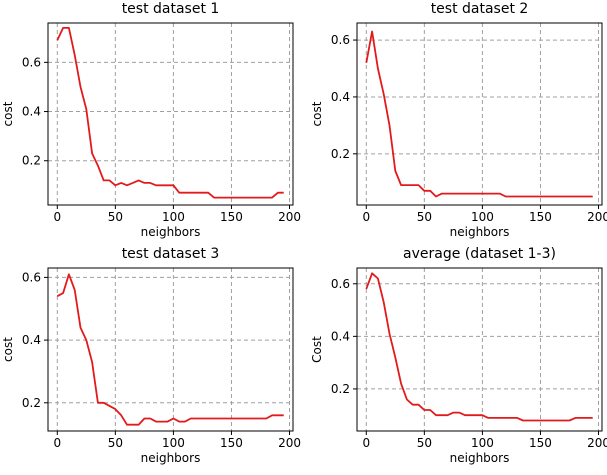 This screenshot has height=475, width=607. Describe the element at coordinates (480, 9) in the screenshot. I see `chart-title: test dataset 2` at that location.